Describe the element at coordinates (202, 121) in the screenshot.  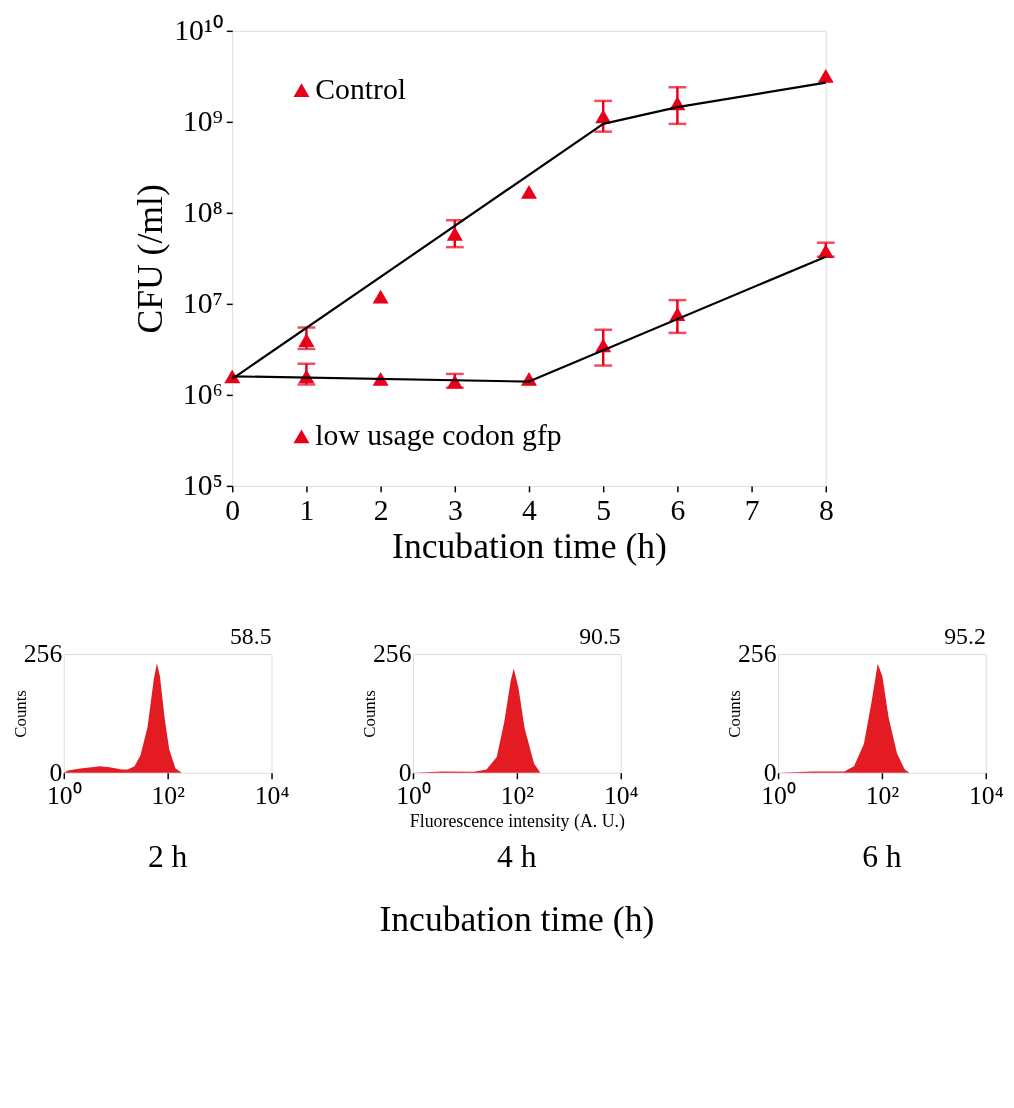
I see `y-tick-label: 10⁹` at that location.